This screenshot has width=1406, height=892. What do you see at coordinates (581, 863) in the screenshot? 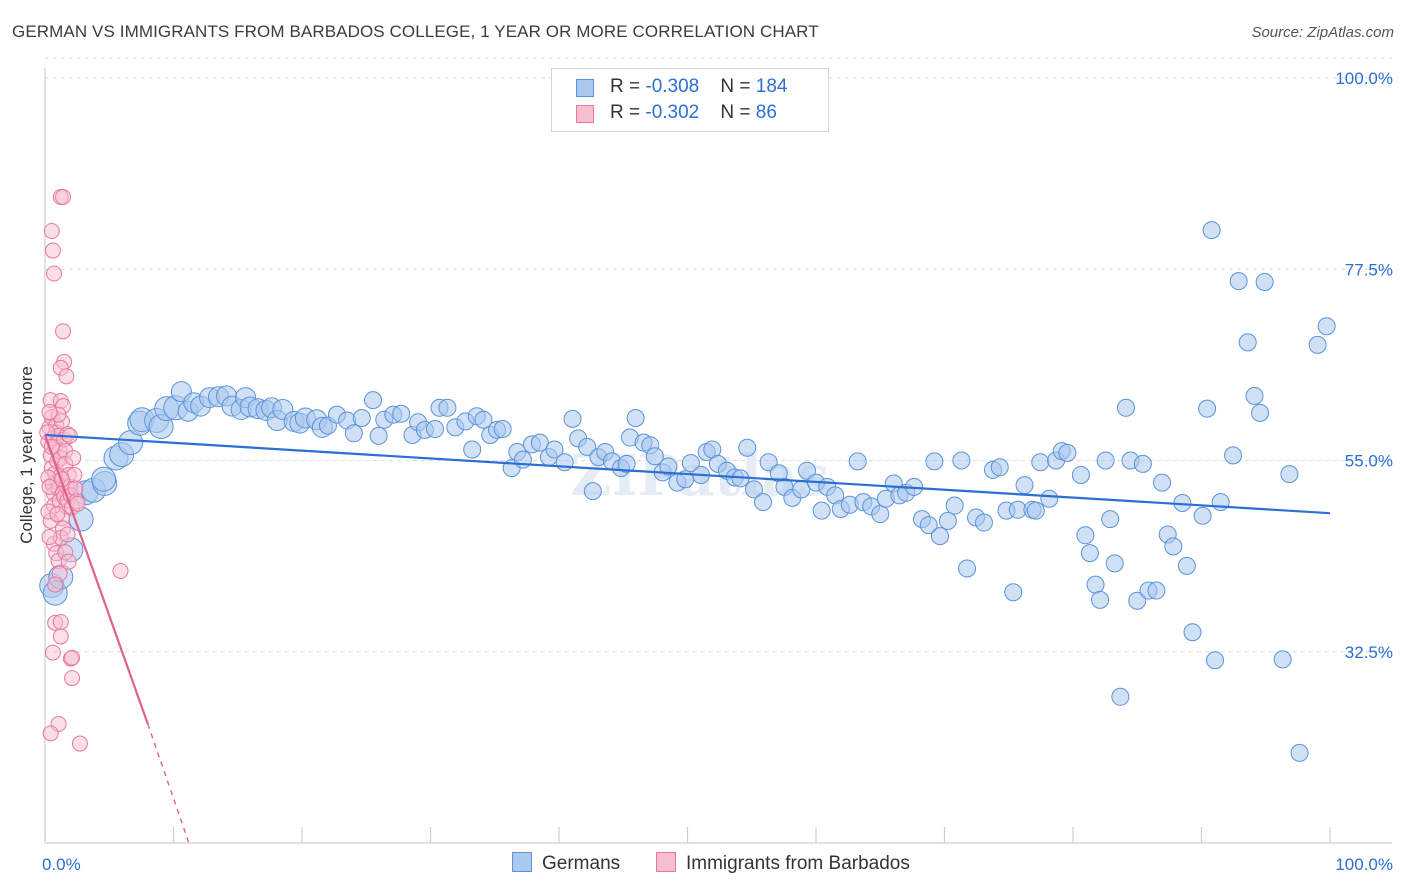
I see `series-label-germans: Germans` at bounding box center [581, 863].